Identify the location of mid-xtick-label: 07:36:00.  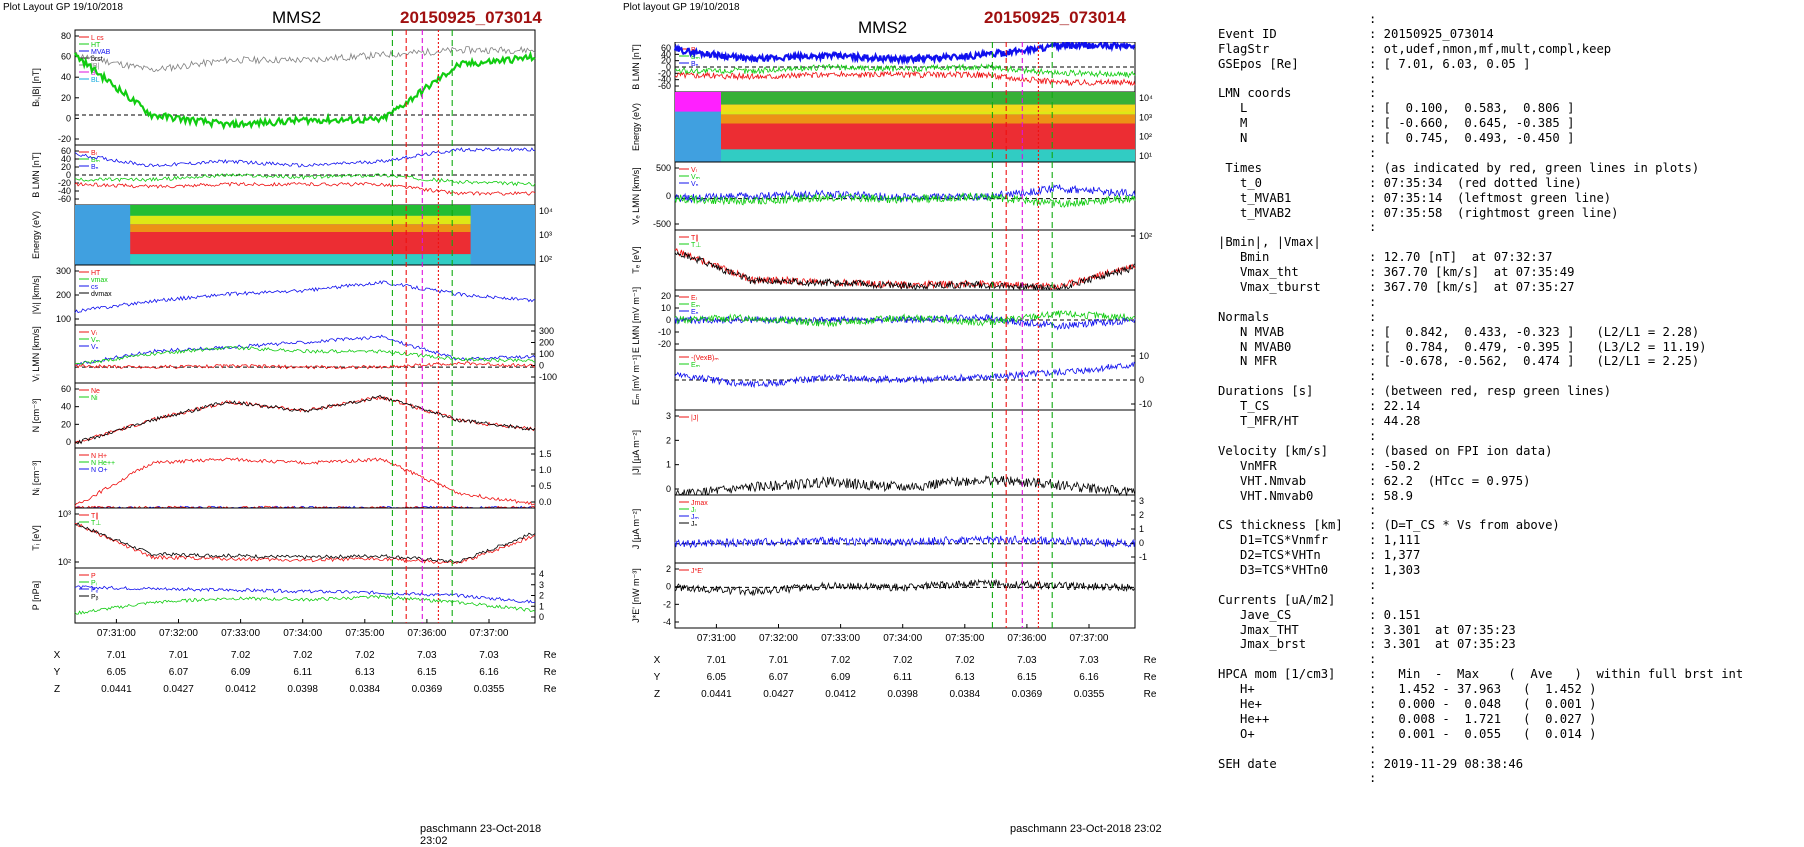
(1026, 638).